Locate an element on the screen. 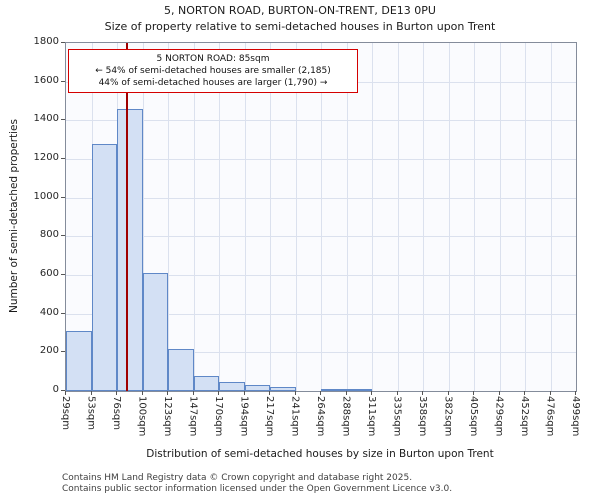 The height and width of the screenshot is (500, 600). x-tick-label: 499sqm is located at coordinates (575, 416).